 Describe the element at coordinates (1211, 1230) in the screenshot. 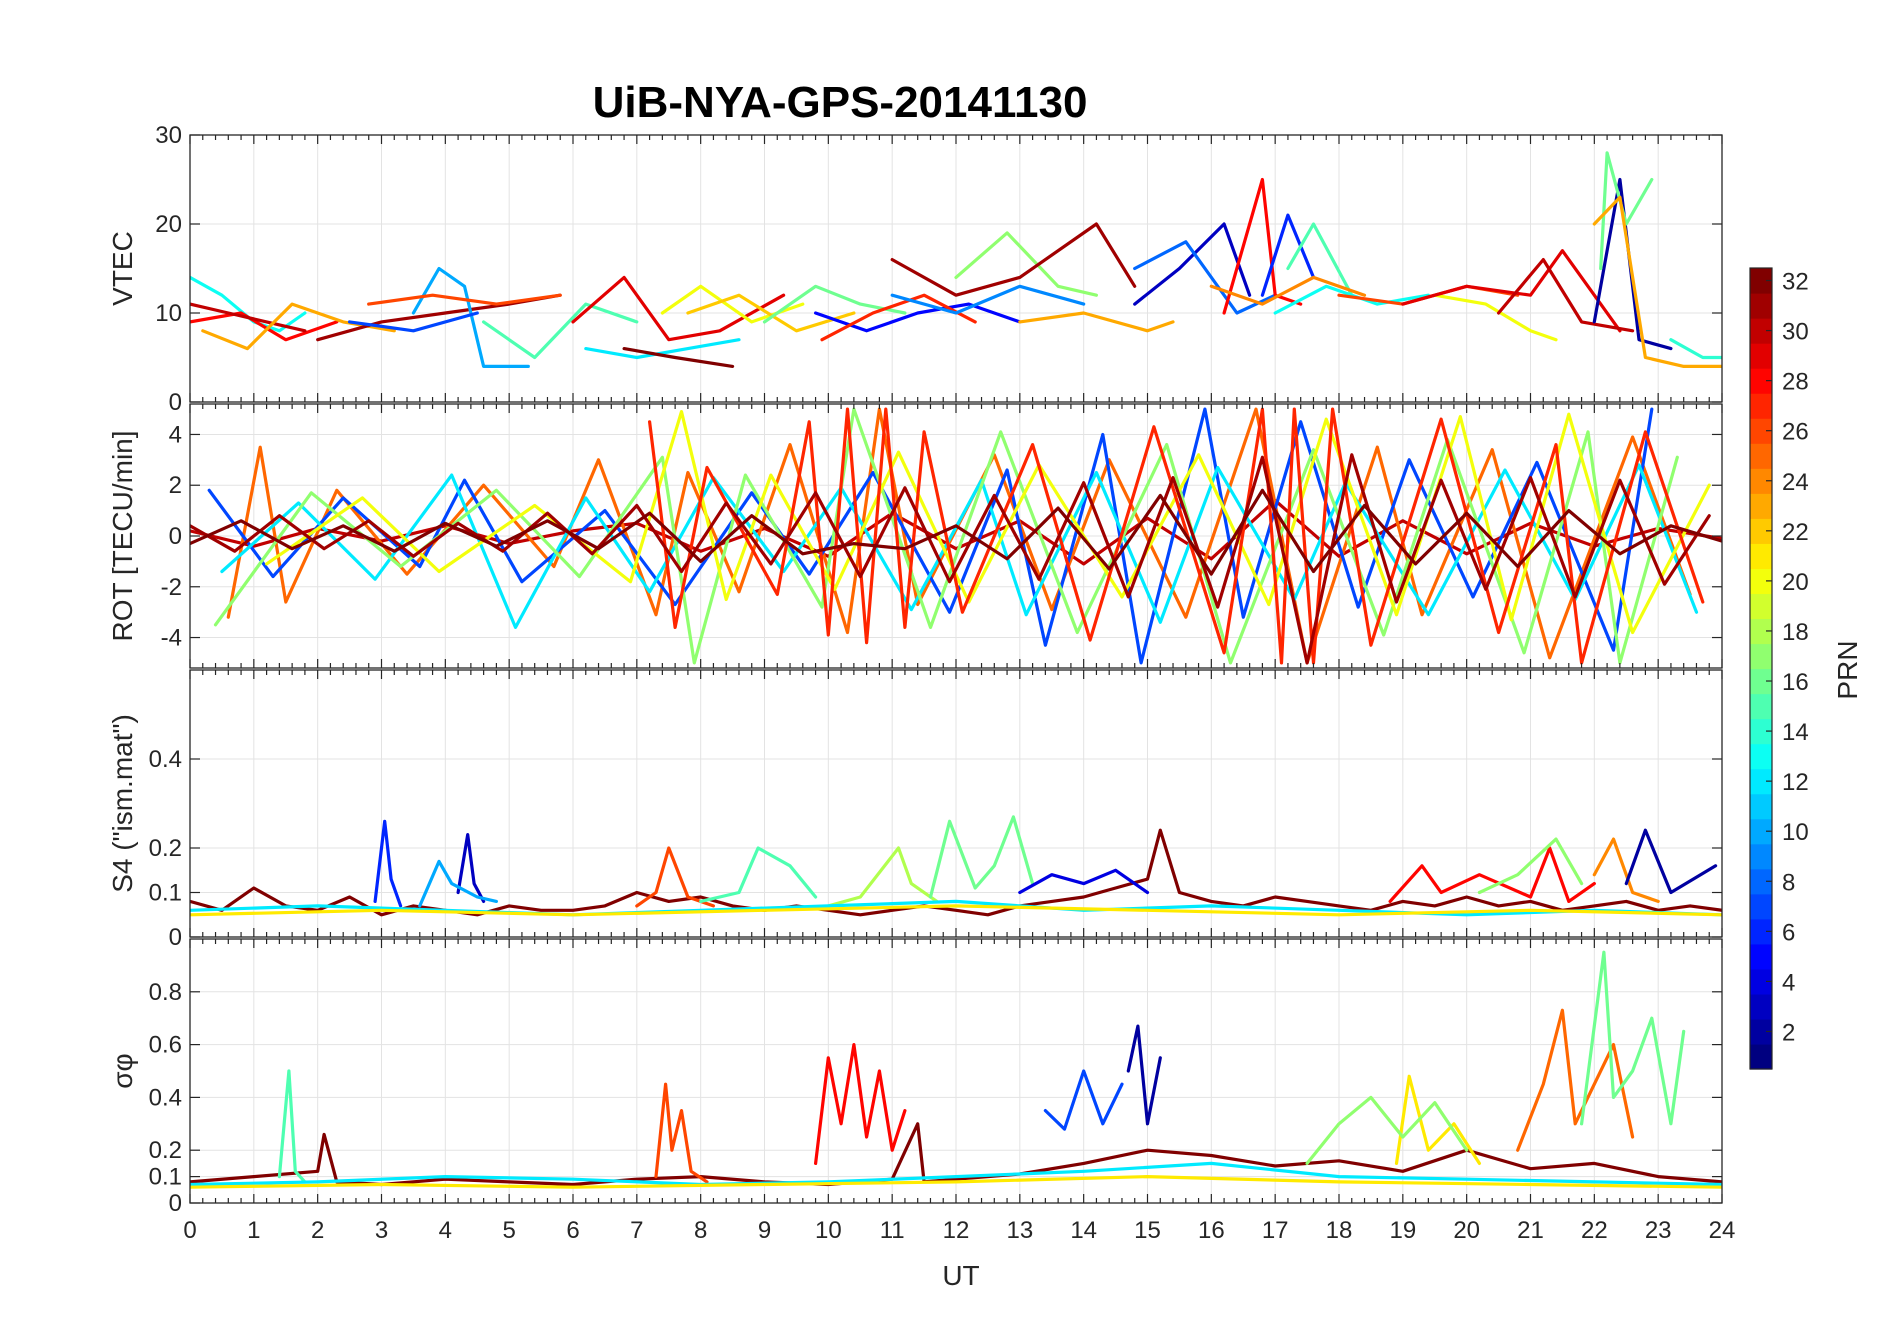

I see `x-tick-label: 16` at that location.